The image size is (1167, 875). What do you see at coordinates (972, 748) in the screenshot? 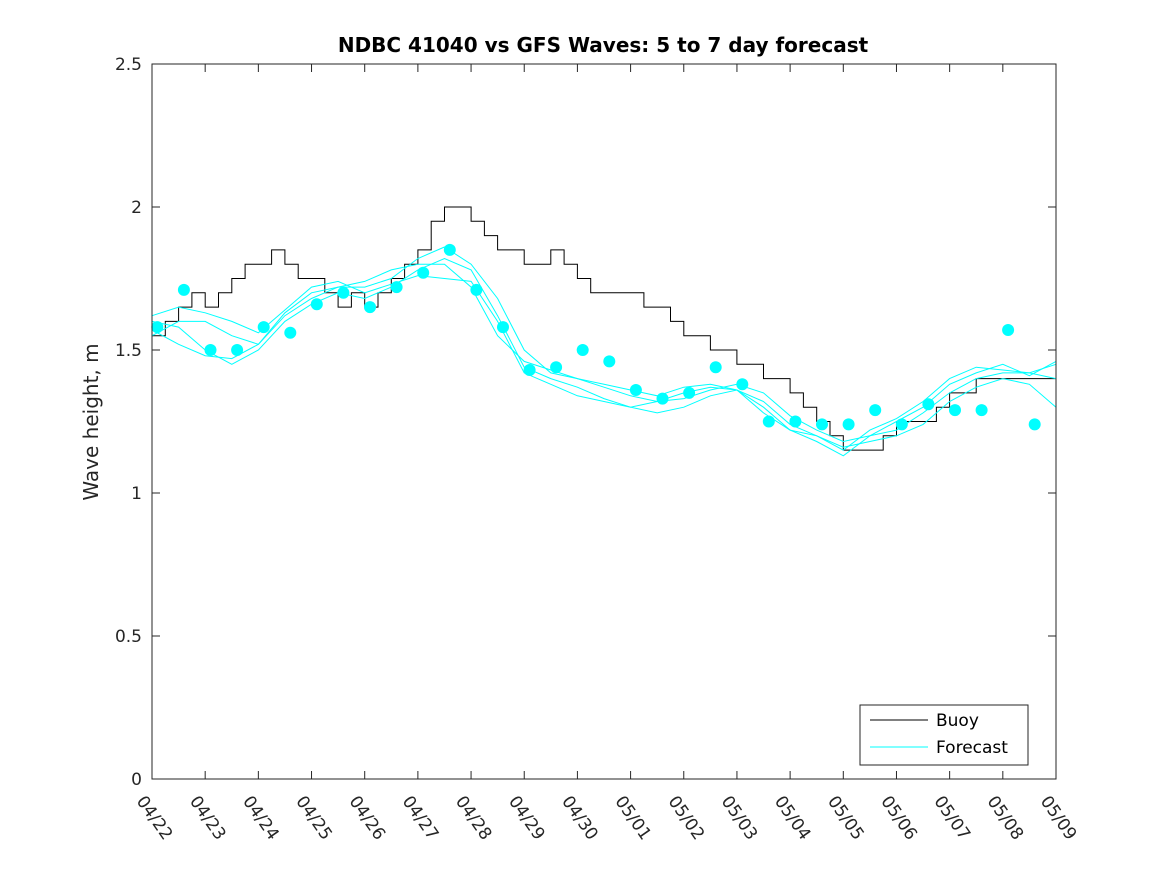
I see `legend-forecast-label: Forecast` at bounding box center [972, 748].